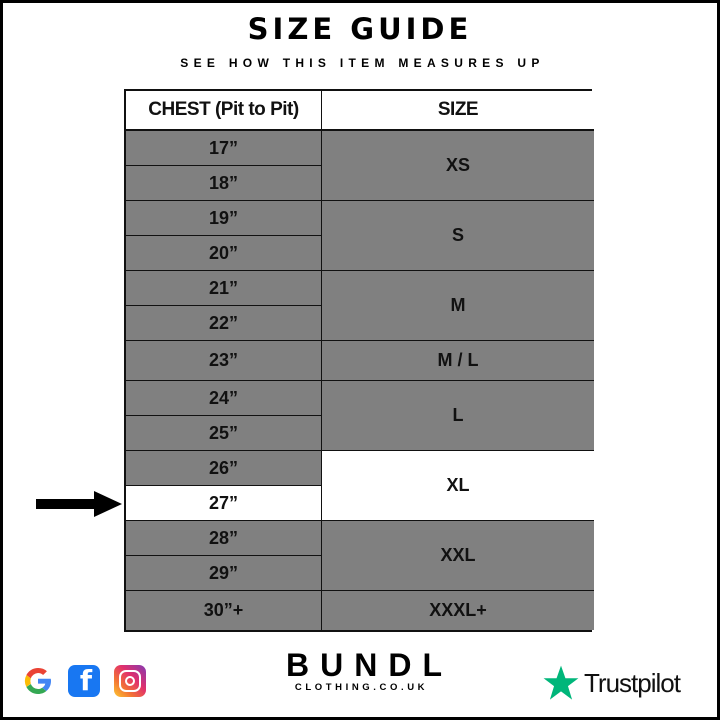  I want to click on size-cell: XXL, so click(458, 556).